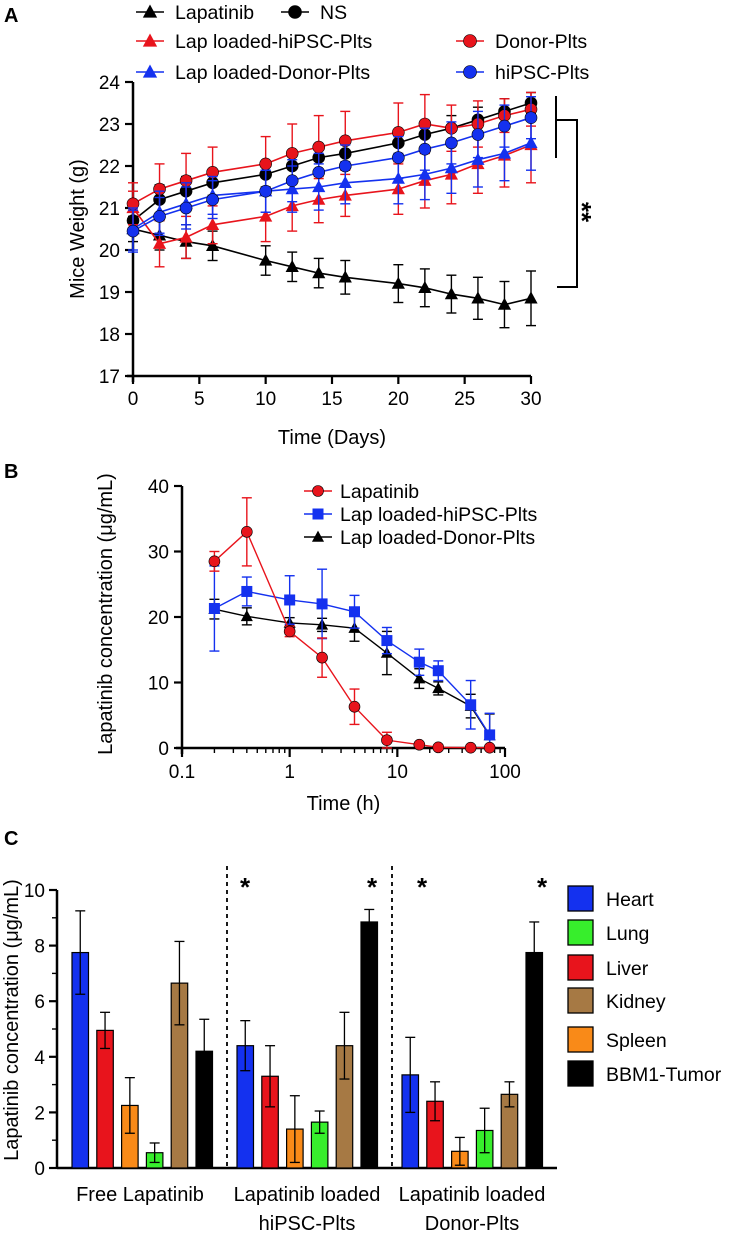 This screenshot has width=736, height=1240. What do you see at coordinates (318, 491) in the screenshot?
I see `b-legend-marker` at bounding box center [318, 491].